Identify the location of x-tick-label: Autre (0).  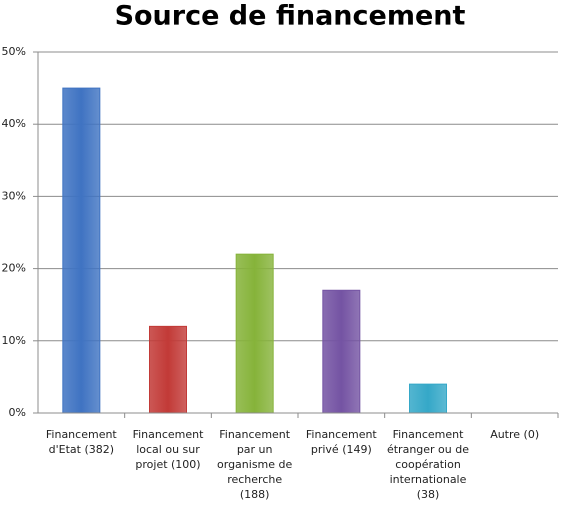
(514, 434).